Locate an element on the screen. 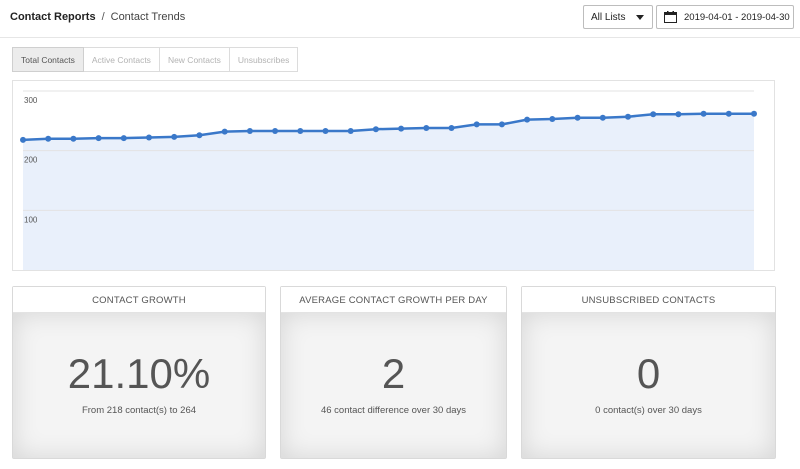 The width and height of the screenshot is (800, 469). tab-unsubscribes: Unsubscribes is located at coordinates (264, 59).